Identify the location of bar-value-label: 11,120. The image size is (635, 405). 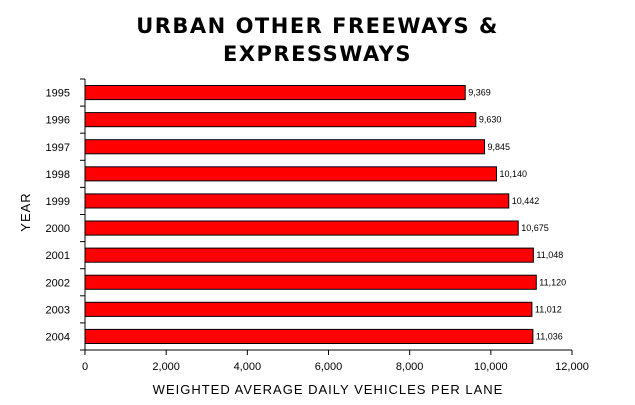
(552, 282).